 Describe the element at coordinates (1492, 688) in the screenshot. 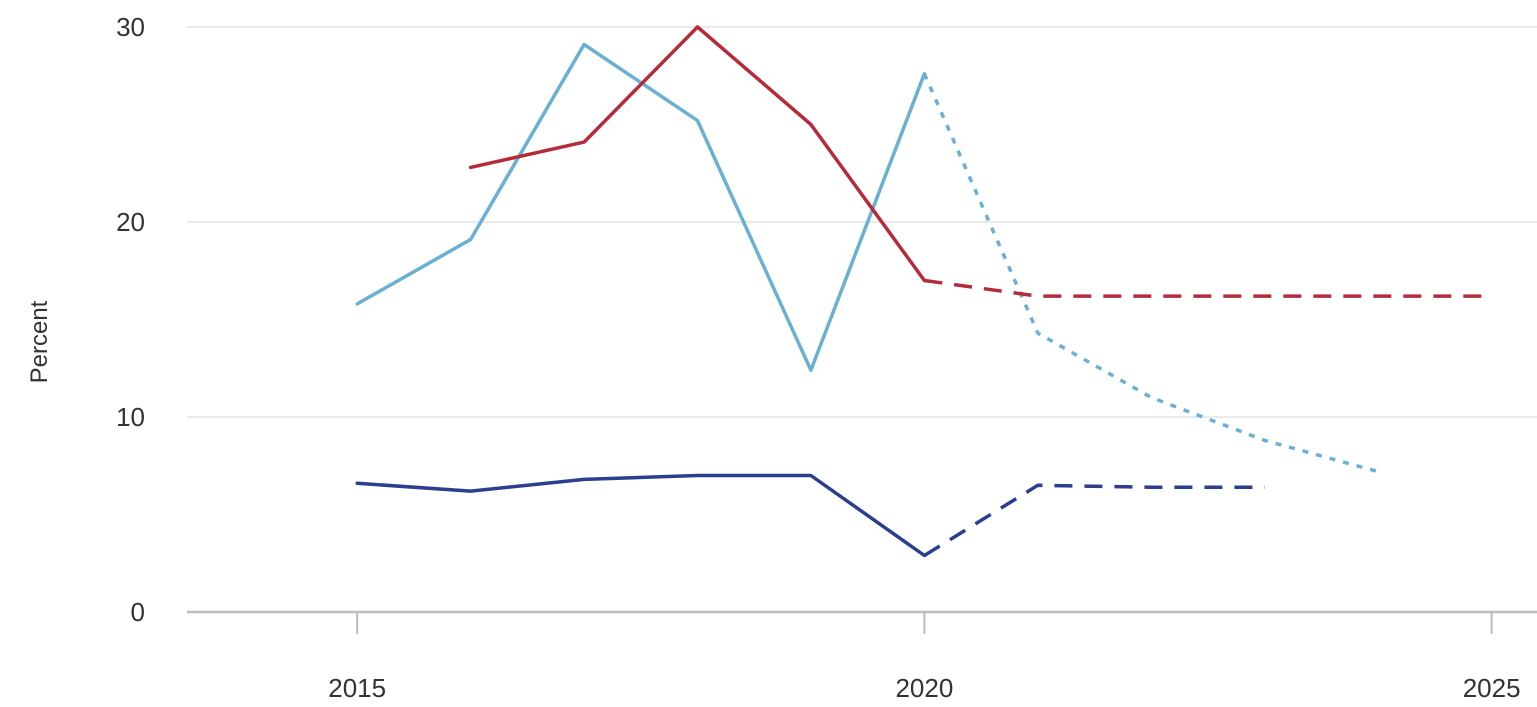

I see `x-tick-label: 2025` at that location.